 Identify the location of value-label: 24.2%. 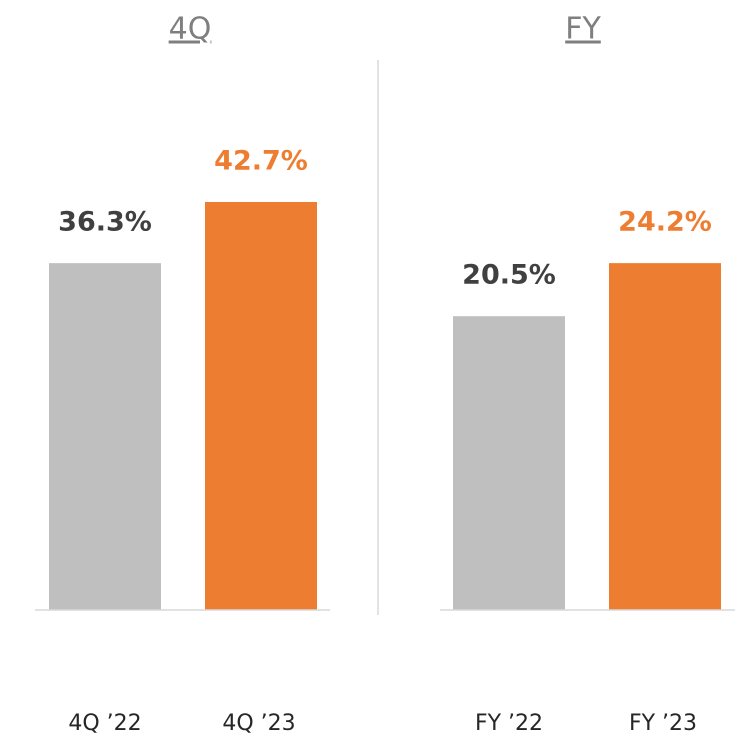
(665, 222).